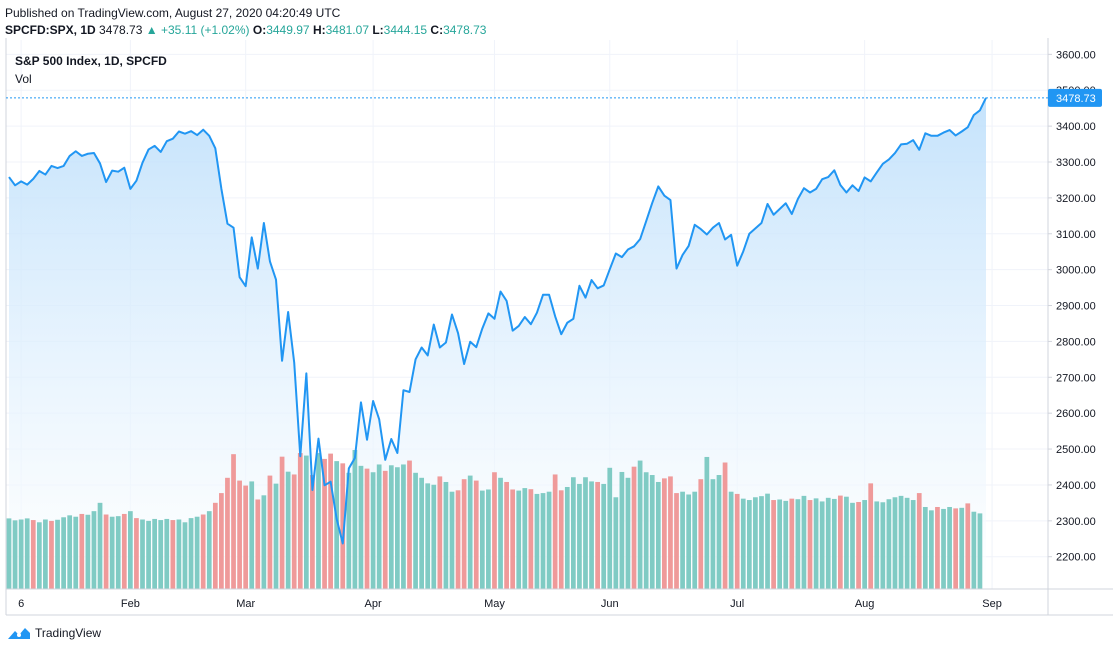  What do you see at coordinates (1076, 55) in the screenshot?
I see `y-tick-label: 3600.00` at bounding box center [1076, 55].